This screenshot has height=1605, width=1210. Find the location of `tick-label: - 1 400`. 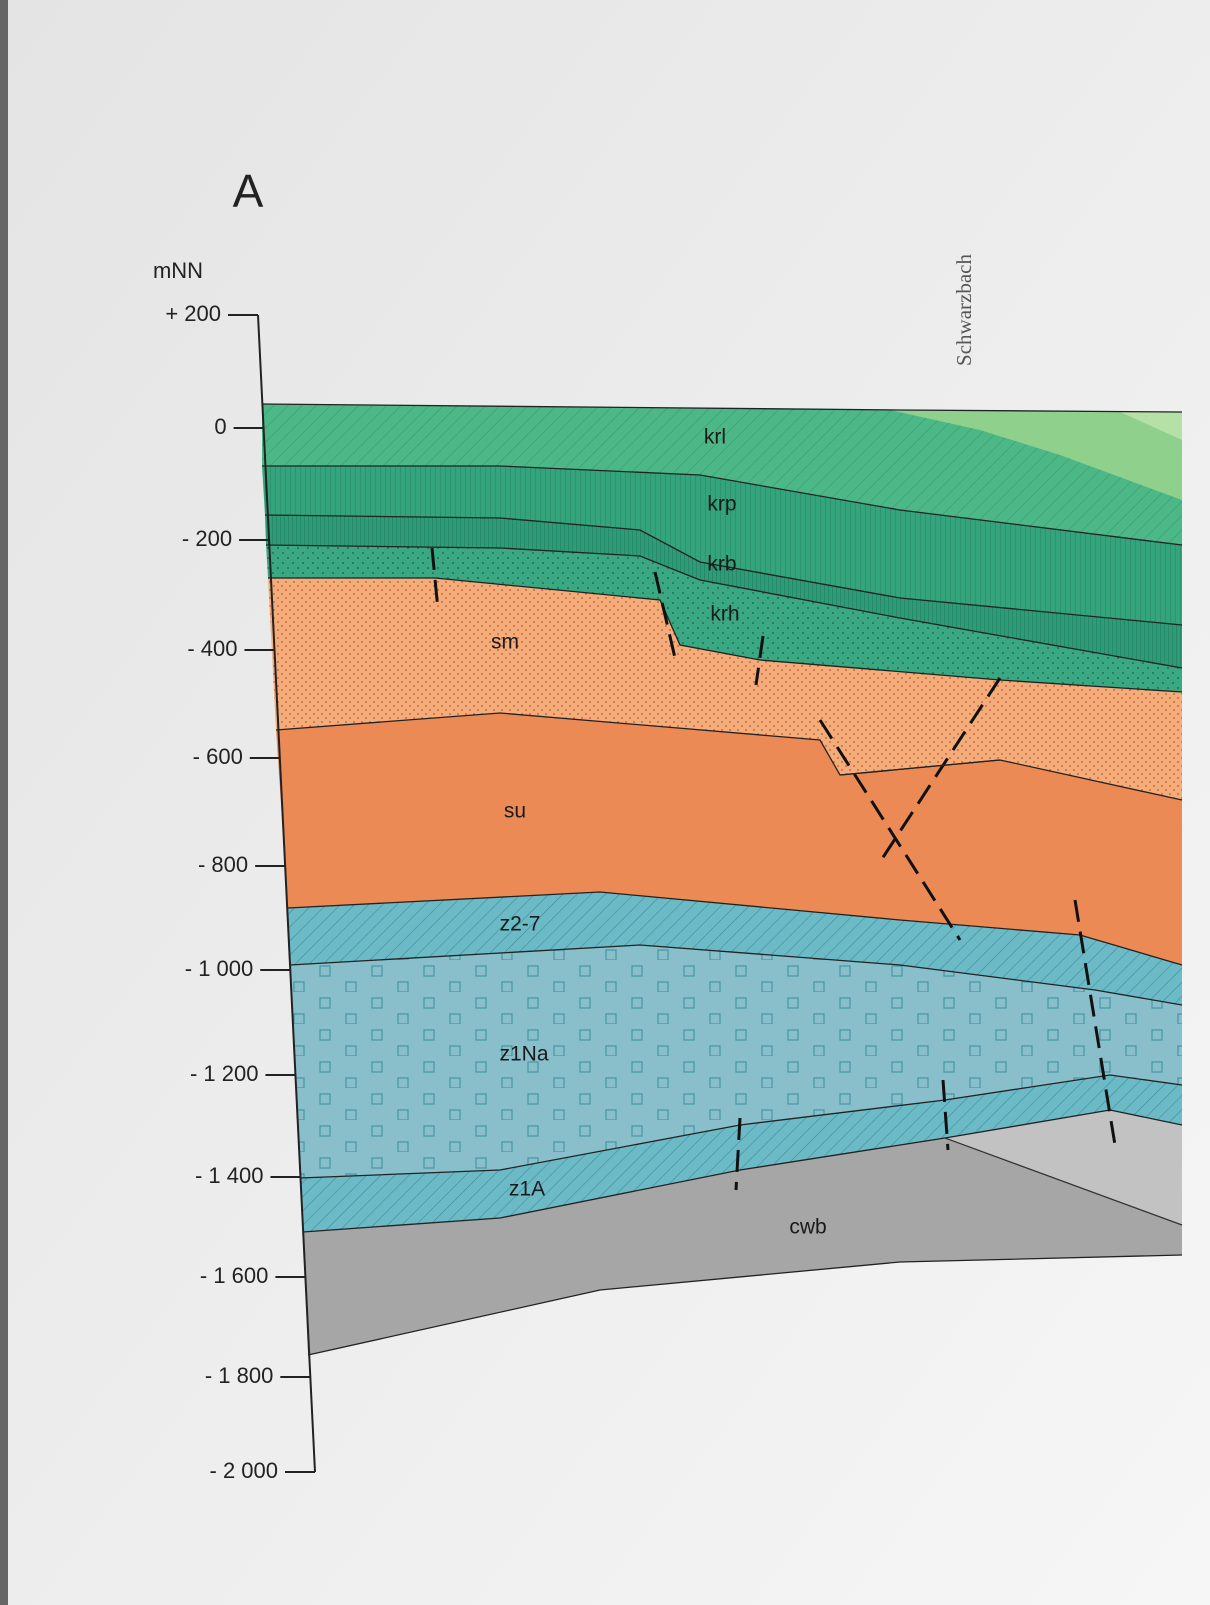

tick-label: - 1 400 is located at coordinates (229, 1175).